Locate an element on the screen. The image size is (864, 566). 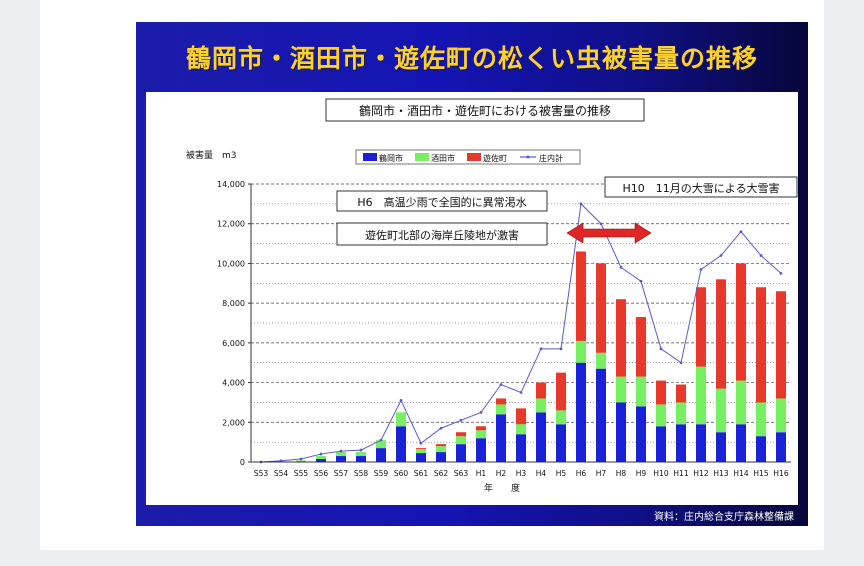
x-tick-label: S61 is located at coordinates (421, 473).